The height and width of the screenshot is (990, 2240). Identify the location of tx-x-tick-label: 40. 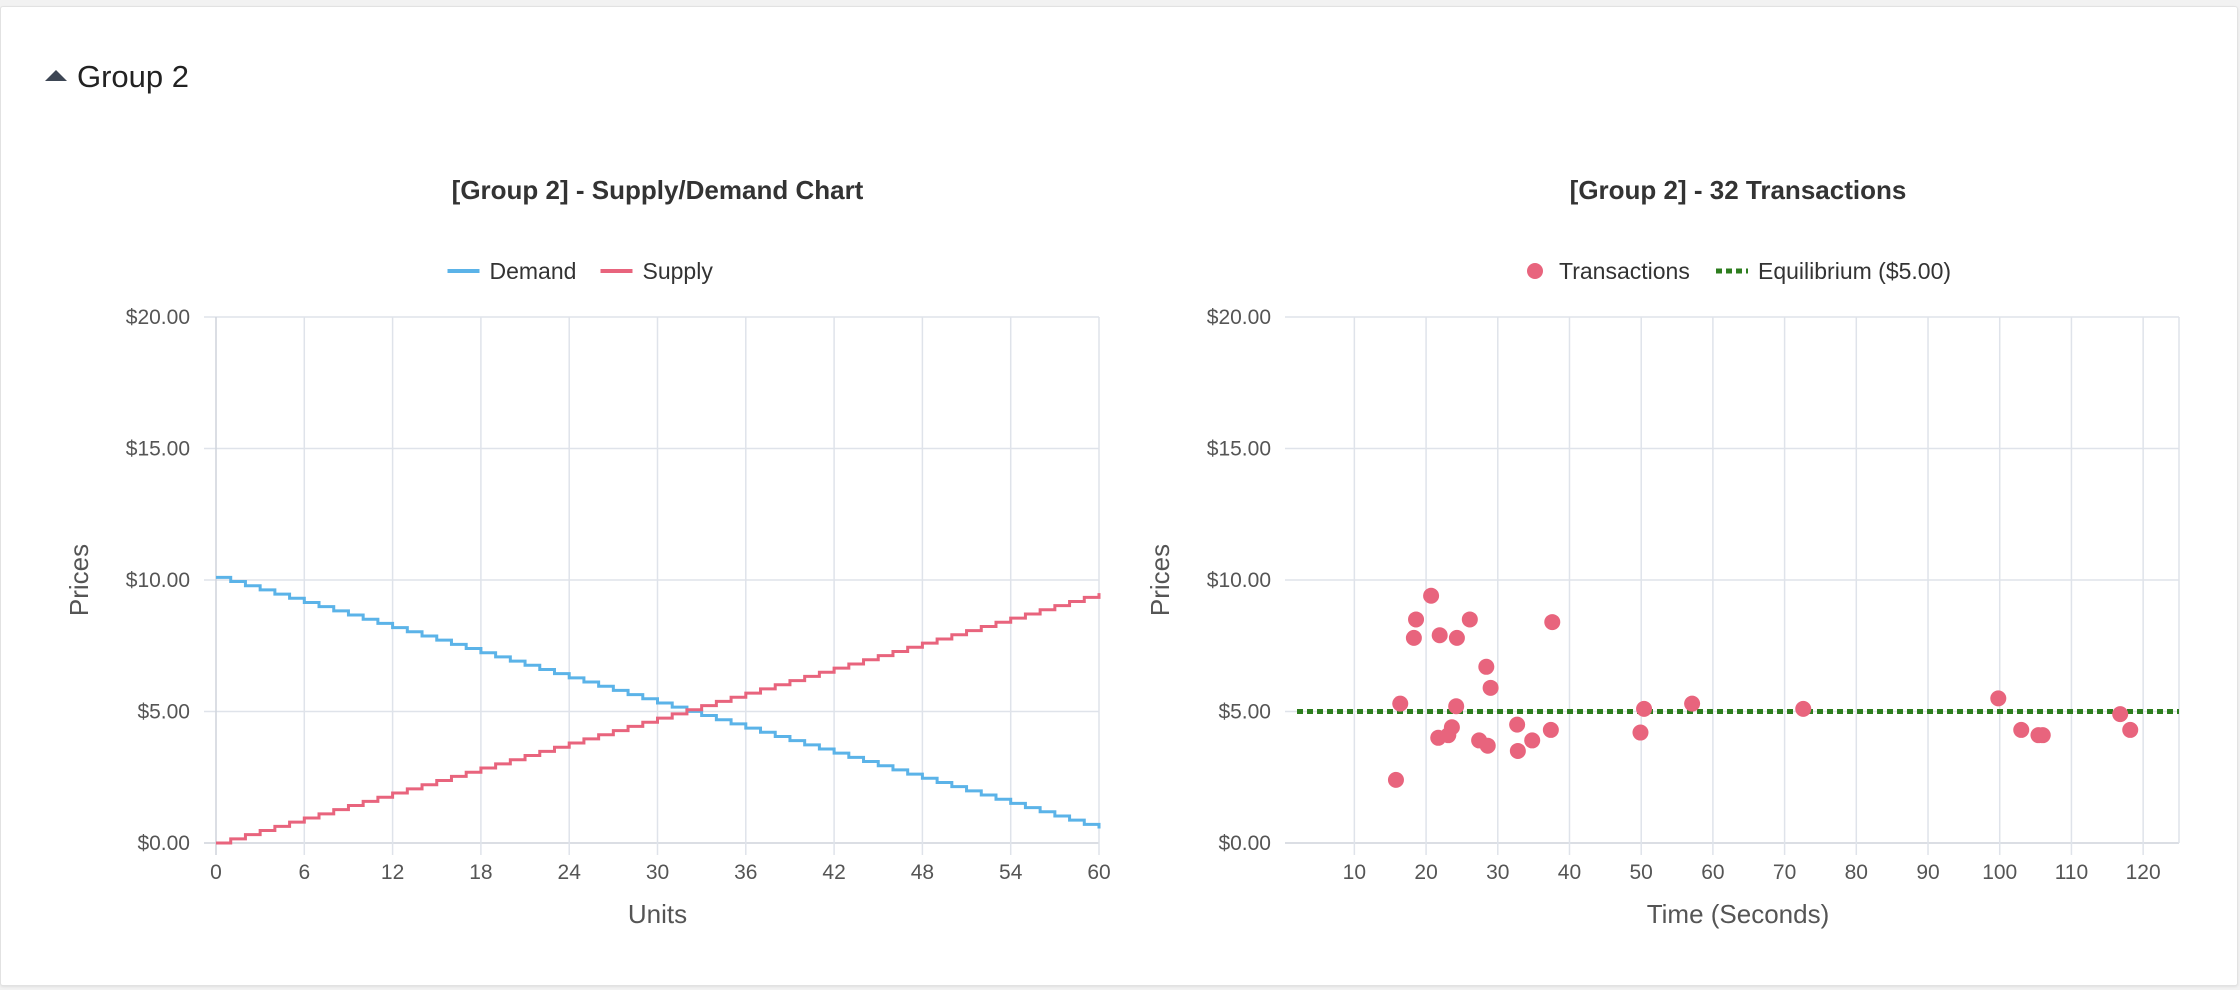
(1569, 872).